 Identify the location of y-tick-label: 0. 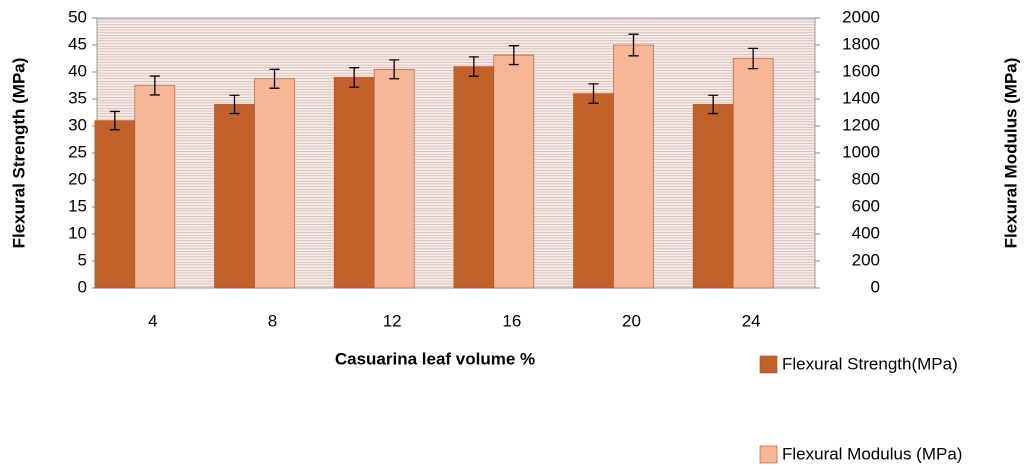
(82, 286).